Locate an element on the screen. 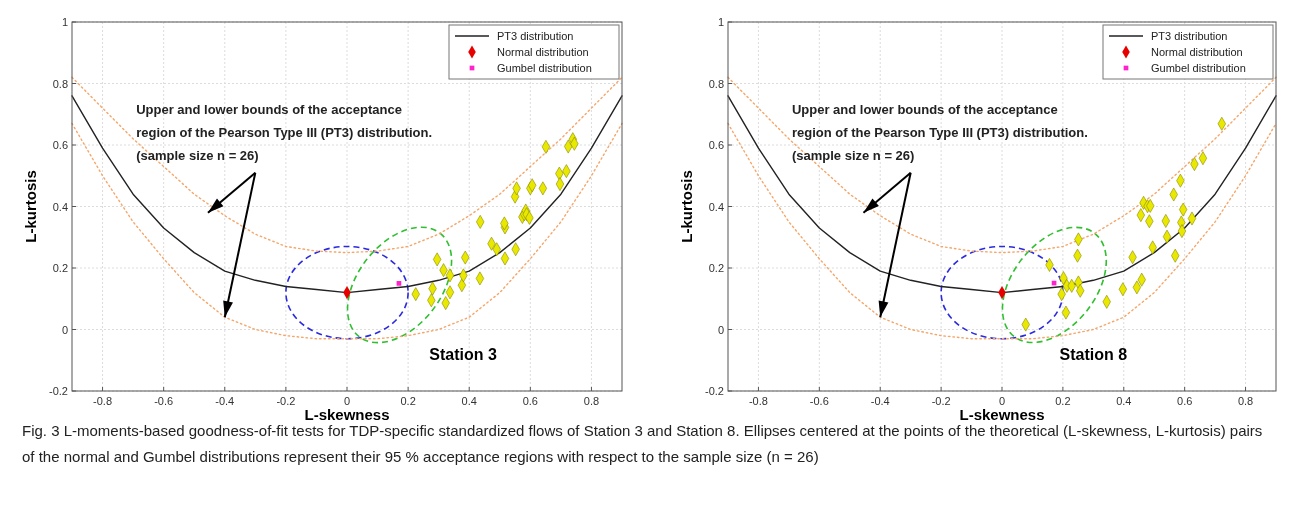 The height and width of the screenshot is (522, 1293). annotation: Station 8 is located at coordinates (1093, 355).